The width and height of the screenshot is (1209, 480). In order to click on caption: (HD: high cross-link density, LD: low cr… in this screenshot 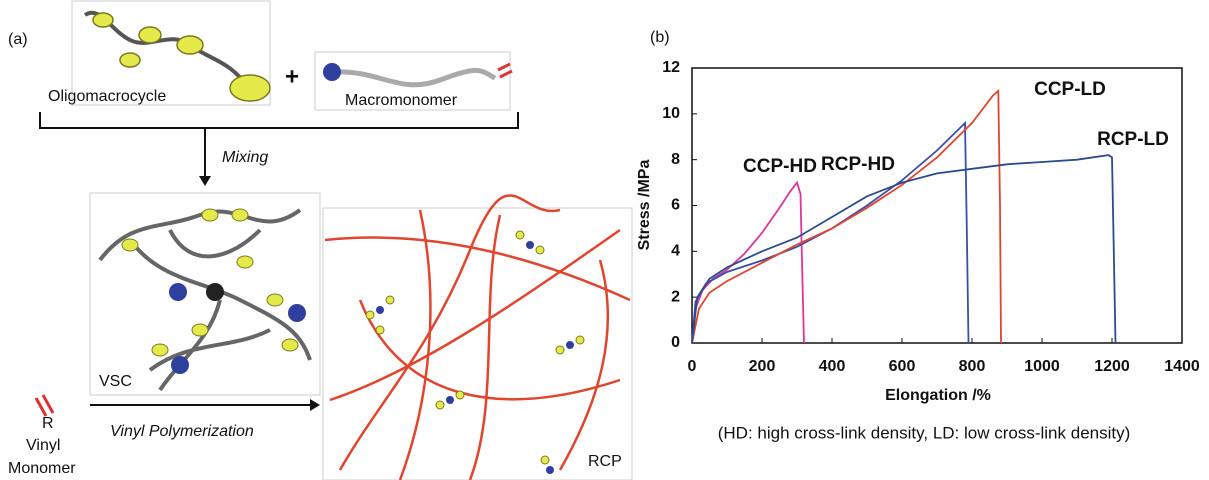, I will do `click(924, 432)`.